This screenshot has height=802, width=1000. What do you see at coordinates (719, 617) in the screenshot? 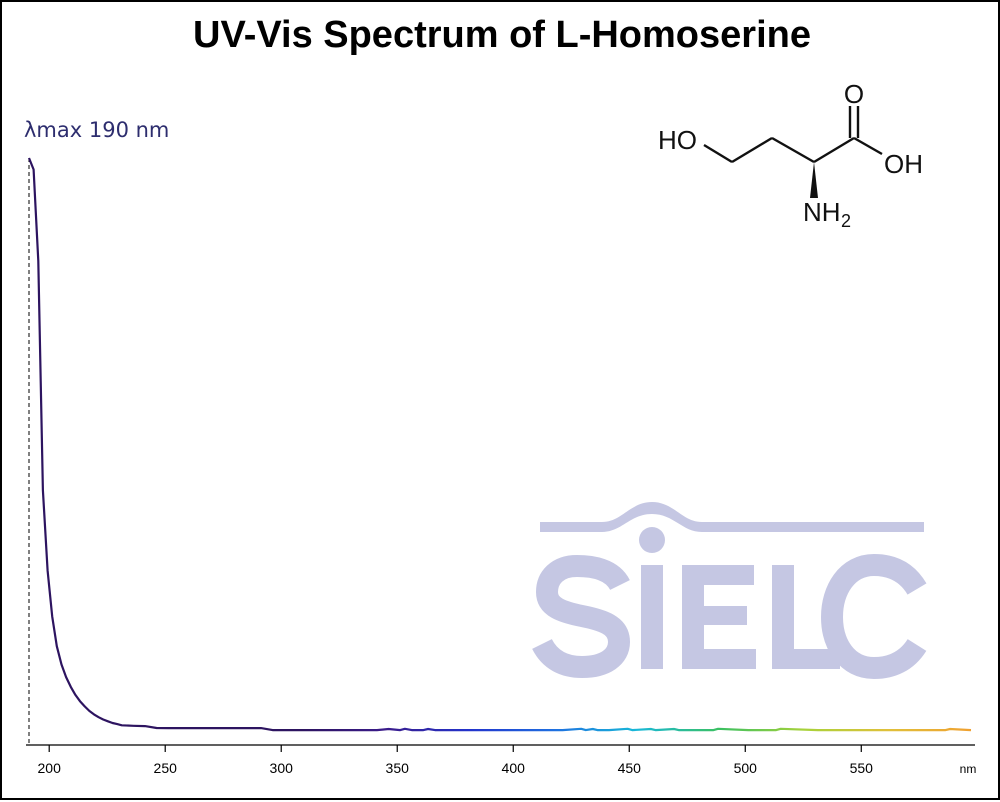
I see `watermark-letter-e` at bounding box center [719, 617].